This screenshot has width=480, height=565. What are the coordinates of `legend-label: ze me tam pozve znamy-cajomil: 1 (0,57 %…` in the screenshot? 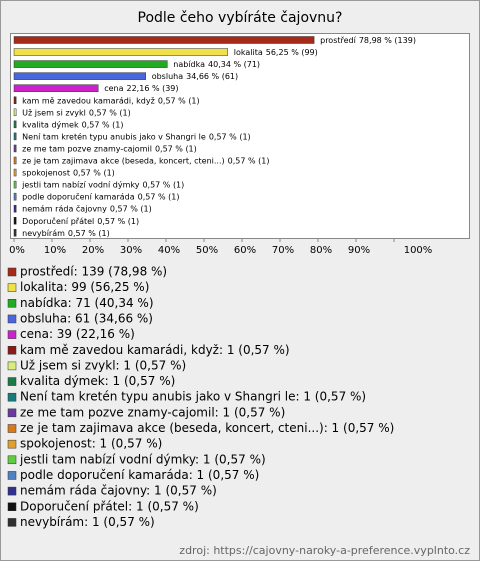 It's located at (152, 412).